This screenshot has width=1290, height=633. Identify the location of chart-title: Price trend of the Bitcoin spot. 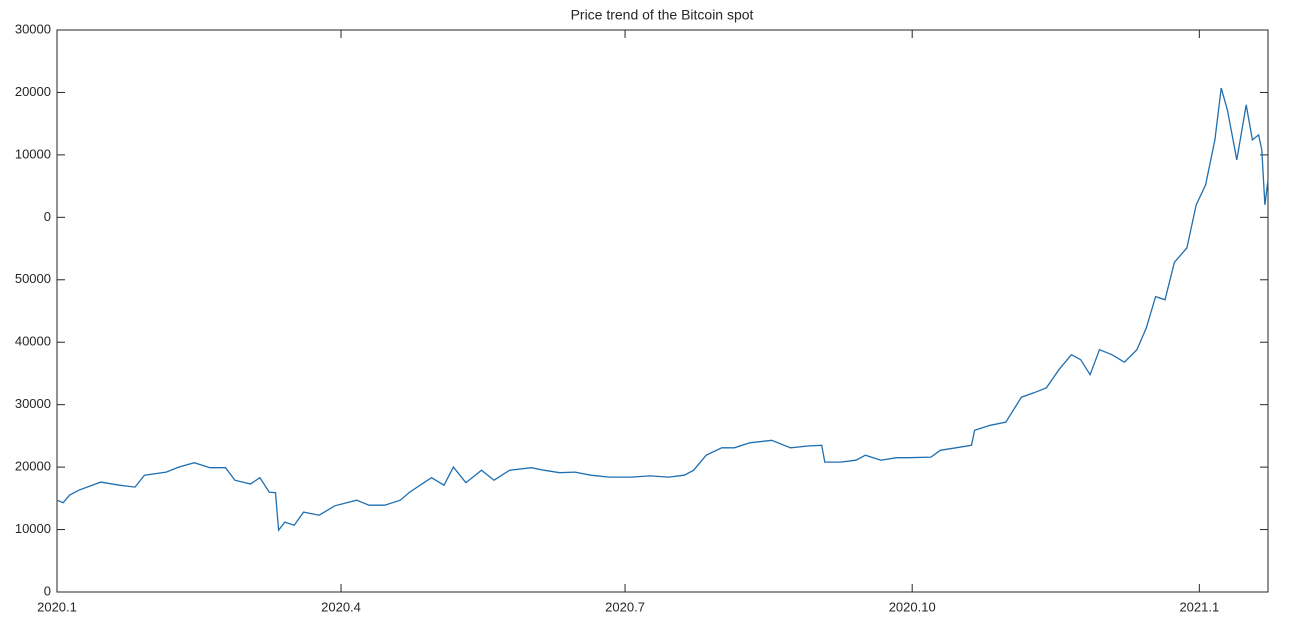
(662, 15).